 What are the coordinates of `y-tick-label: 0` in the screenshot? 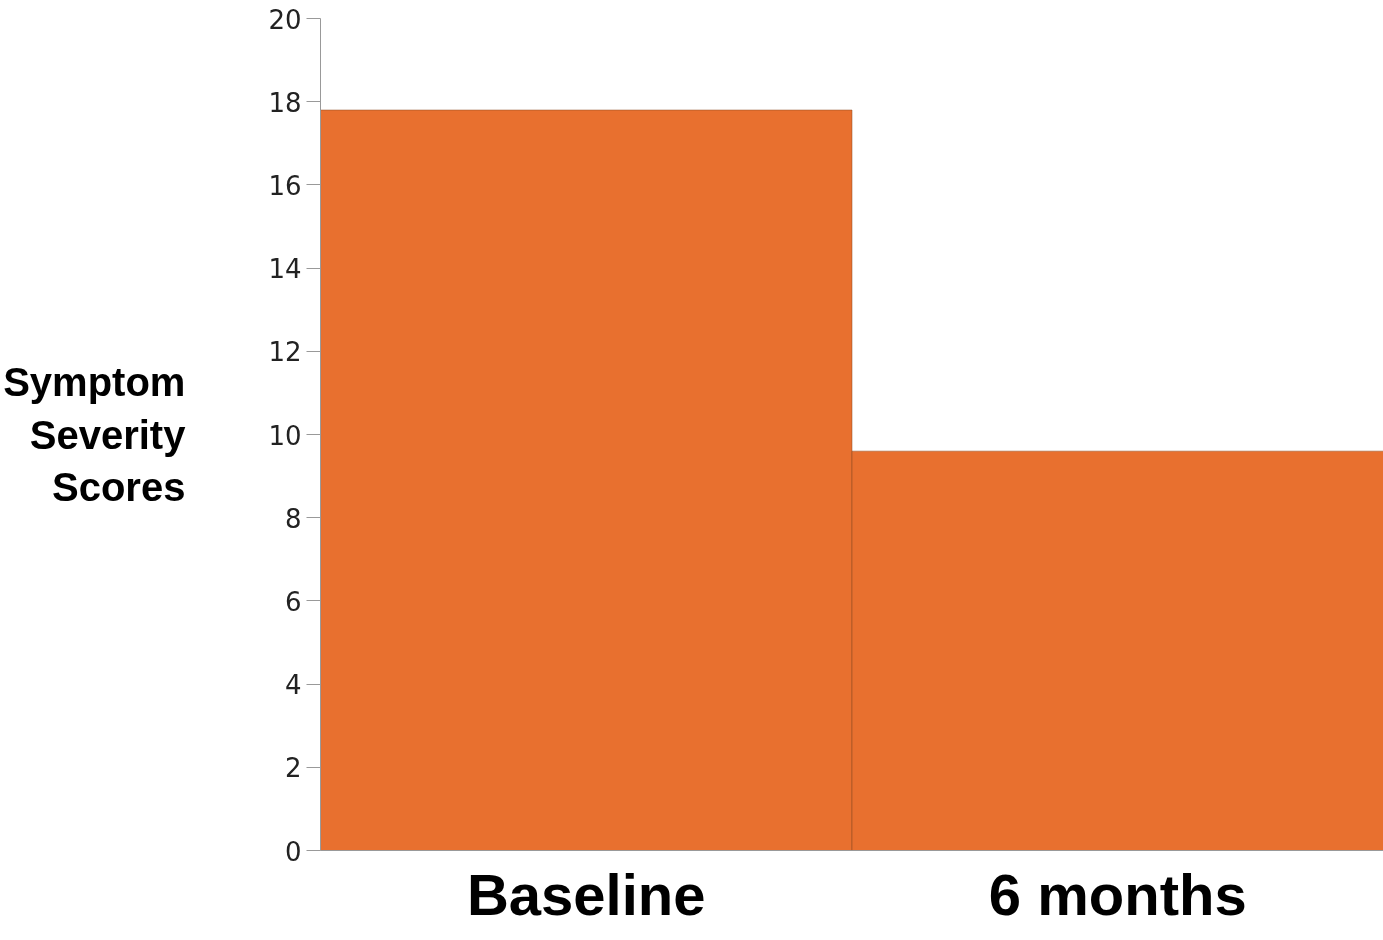 It's located at (293, 851).